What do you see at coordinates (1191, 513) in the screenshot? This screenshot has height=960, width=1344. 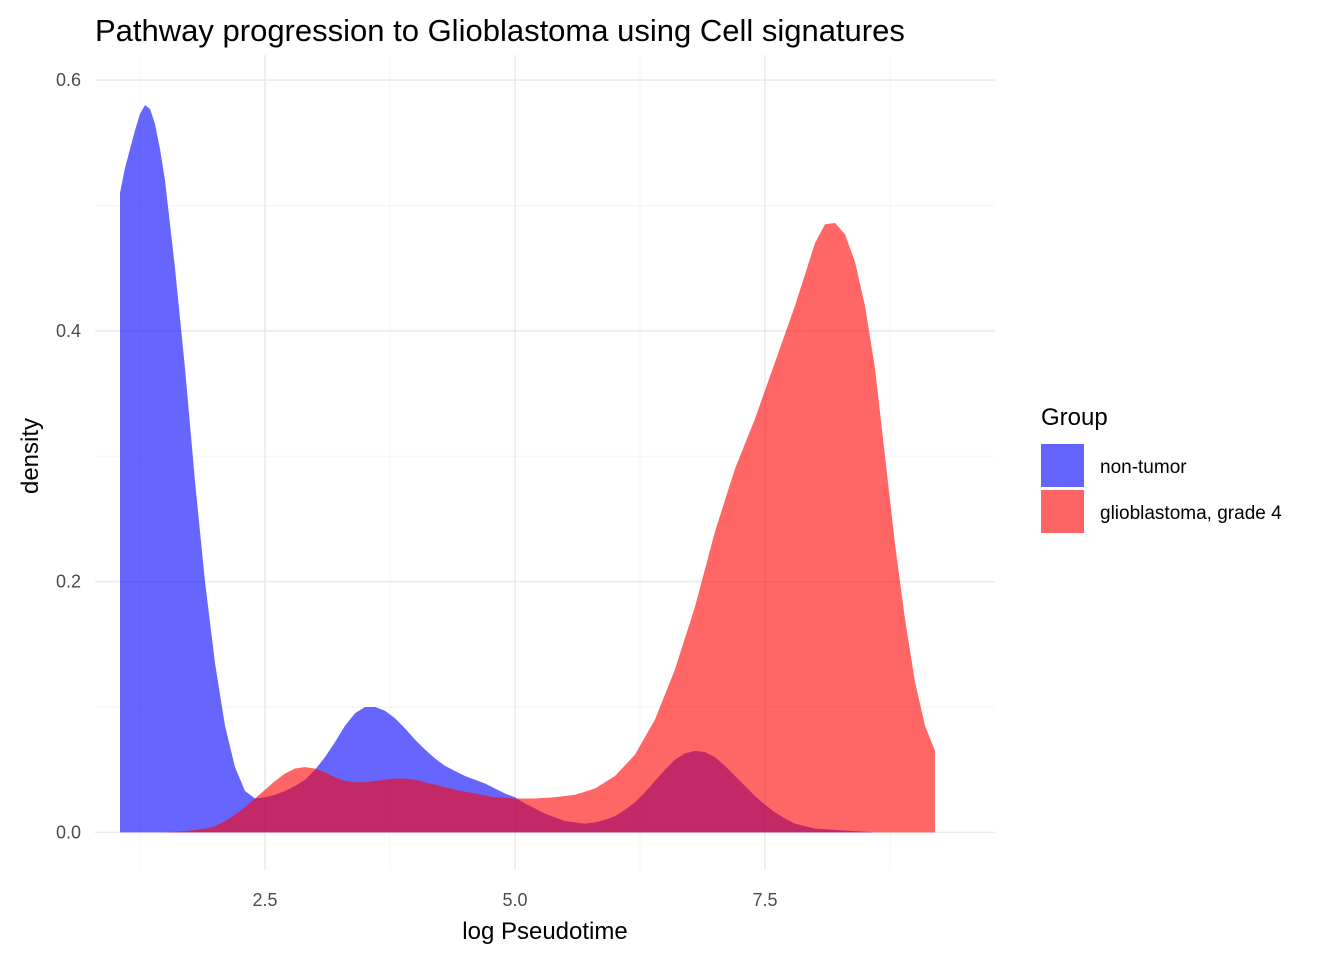 I see `legend-label: glioblastoma, grade 4` at bounding box center [1191, 513].